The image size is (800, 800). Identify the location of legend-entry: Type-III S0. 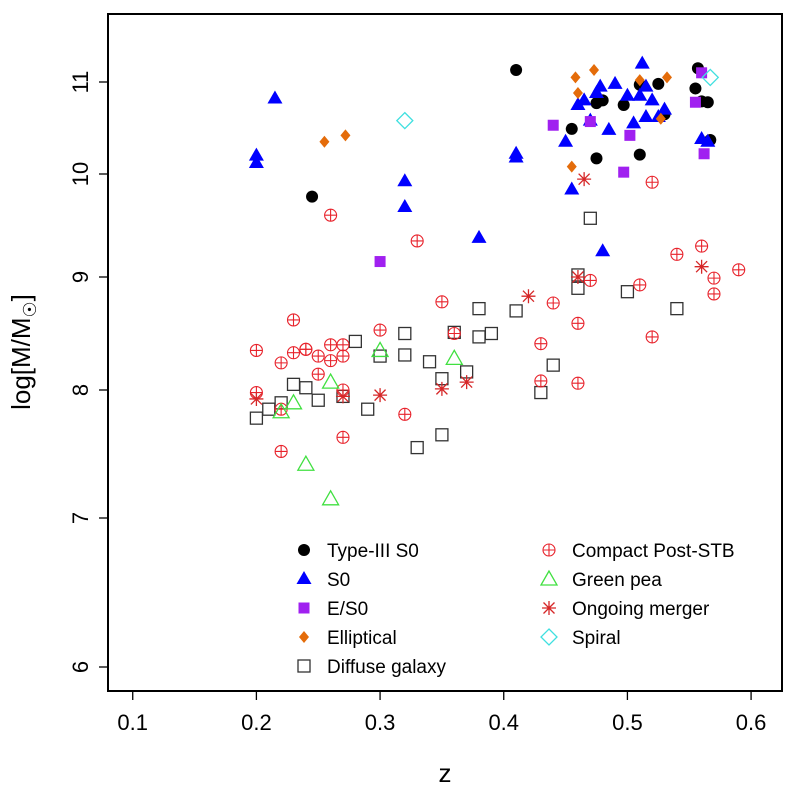
(358, 551).